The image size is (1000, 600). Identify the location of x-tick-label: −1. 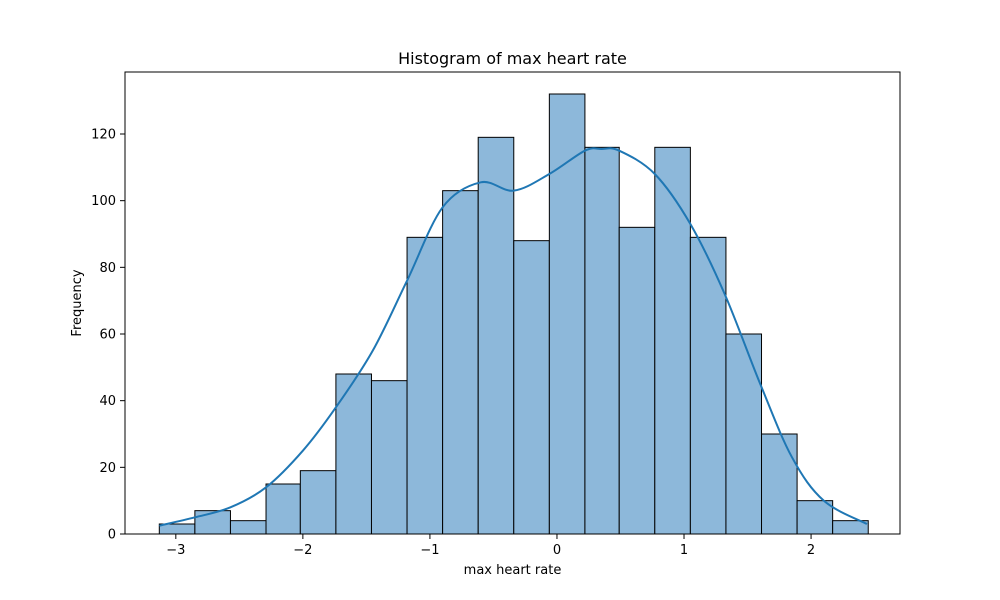
(429, 550).